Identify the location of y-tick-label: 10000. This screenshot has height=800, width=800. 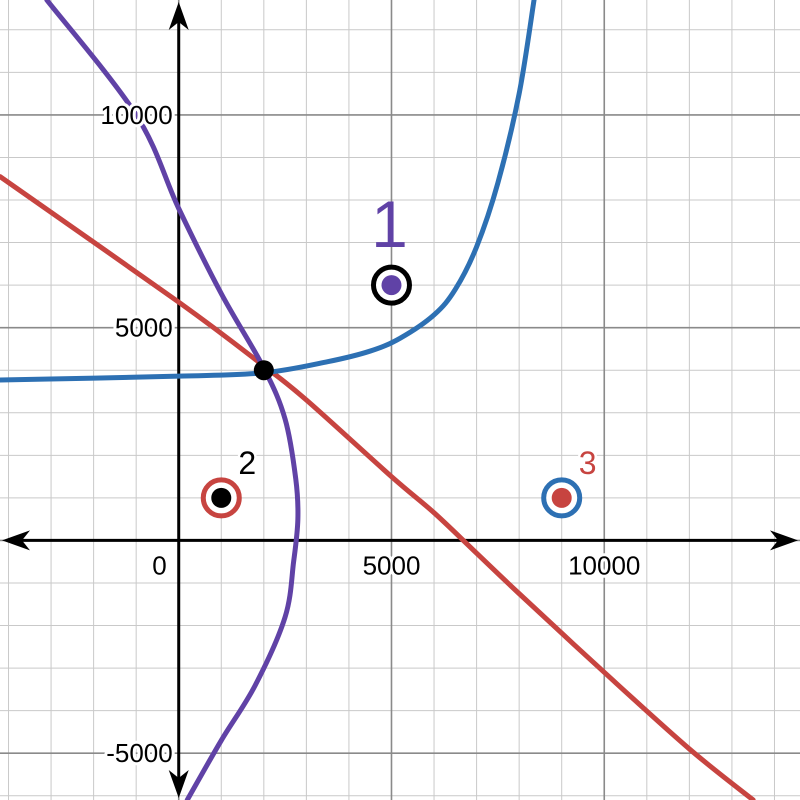
(136, 115).